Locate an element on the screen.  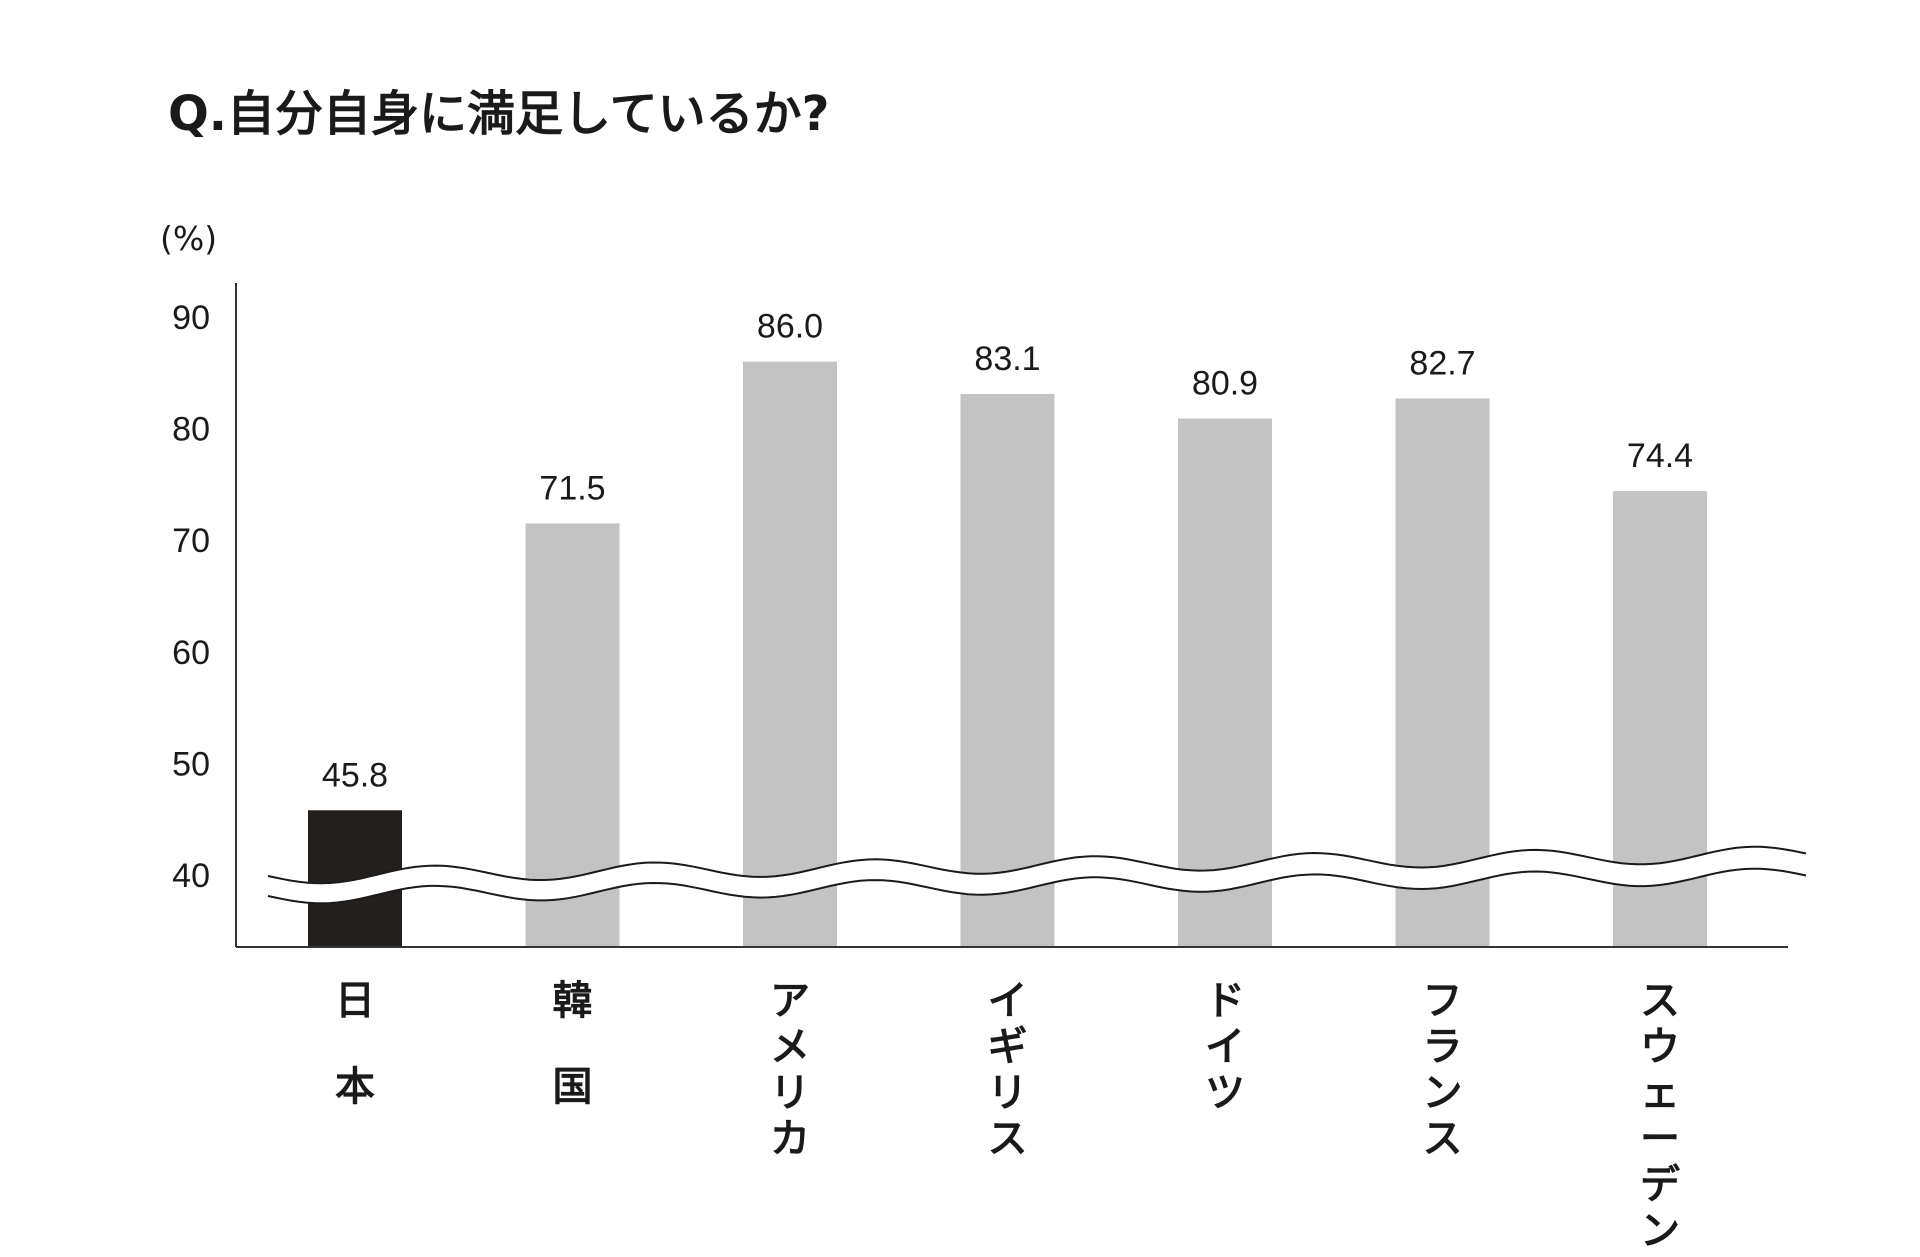
y-axis-ticks: 40 50 60 70 80 90 is located at coordinates (191, 597).